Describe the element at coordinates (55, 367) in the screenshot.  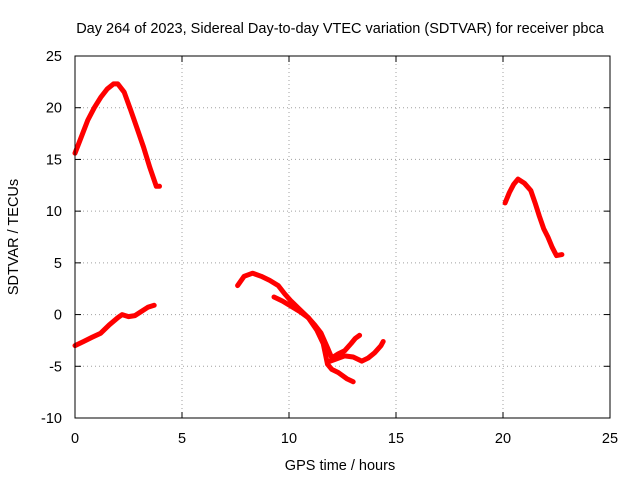
I see `y-tick-label: -5` at that location.